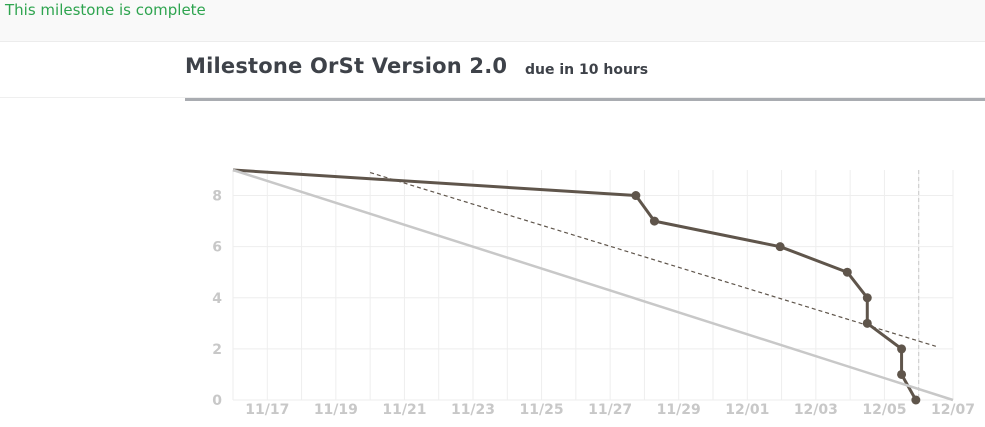 The height and width of the screenshot is (427, 985). I want to click on y-tick-label: 8, so click(217, 197).